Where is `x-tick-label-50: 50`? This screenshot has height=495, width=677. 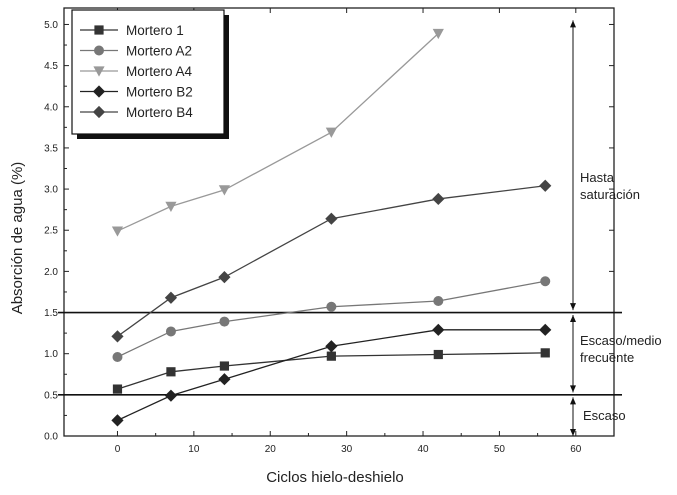 x-tick-label-50: 50 is located at coordinates (500, 449).